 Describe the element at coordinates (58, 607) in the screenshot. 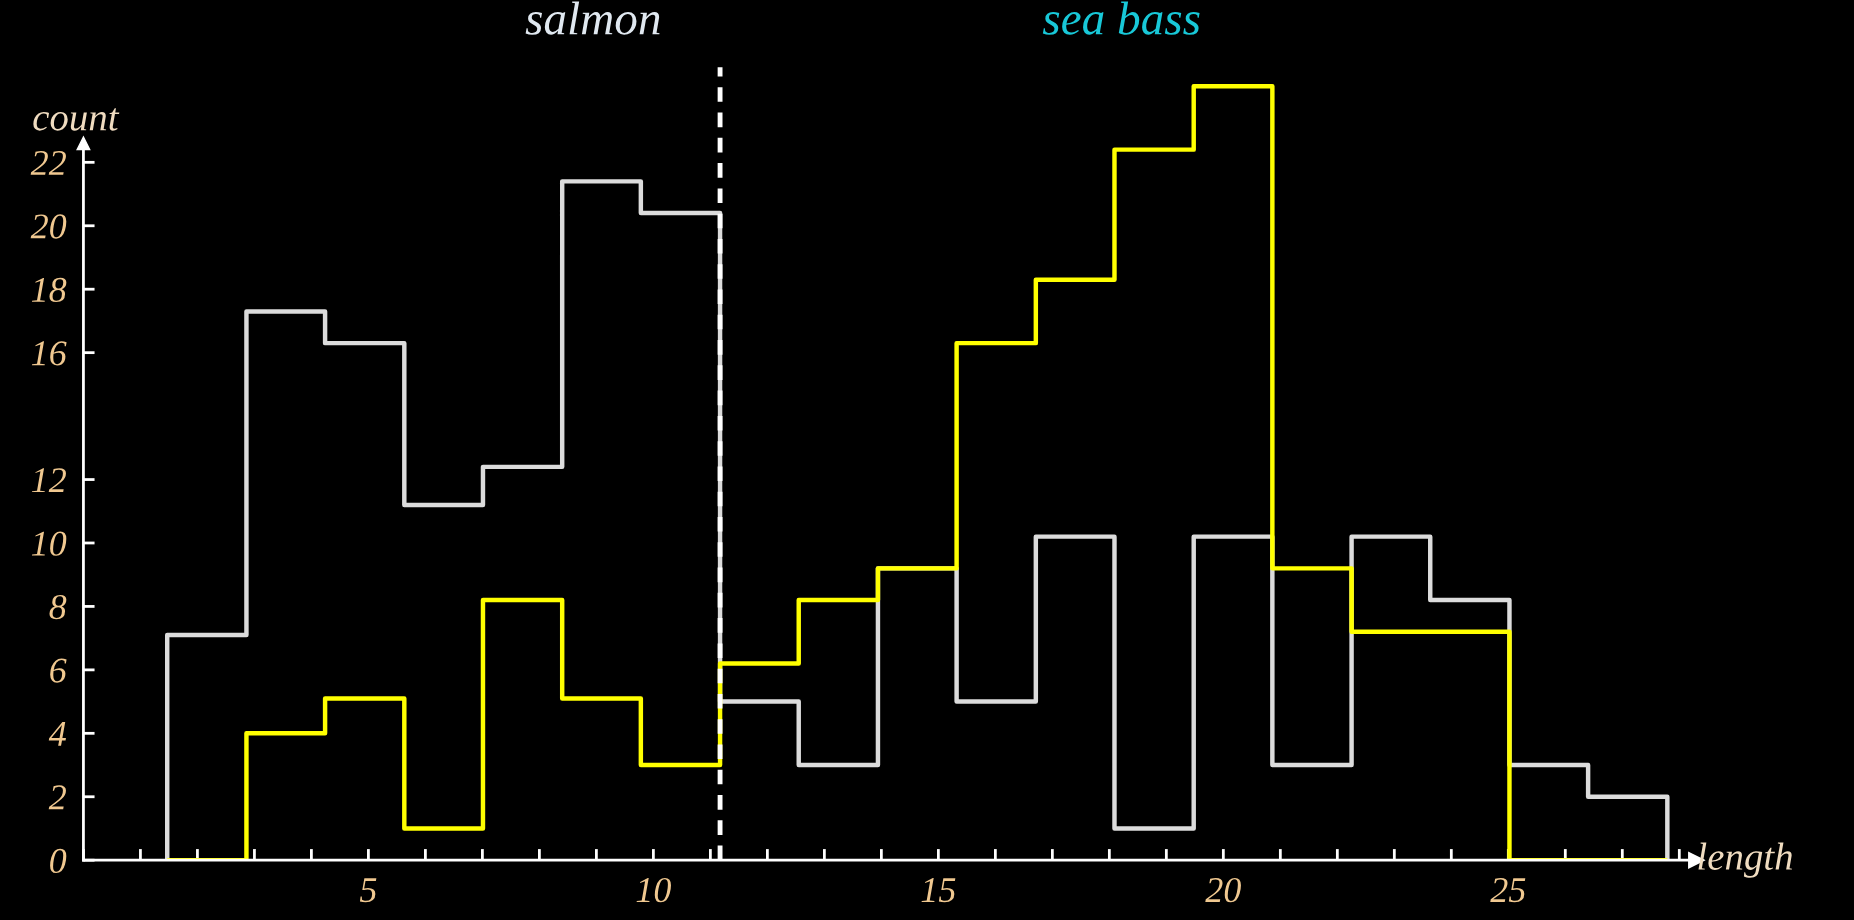

I see `y-tick-label: 8` at that location.